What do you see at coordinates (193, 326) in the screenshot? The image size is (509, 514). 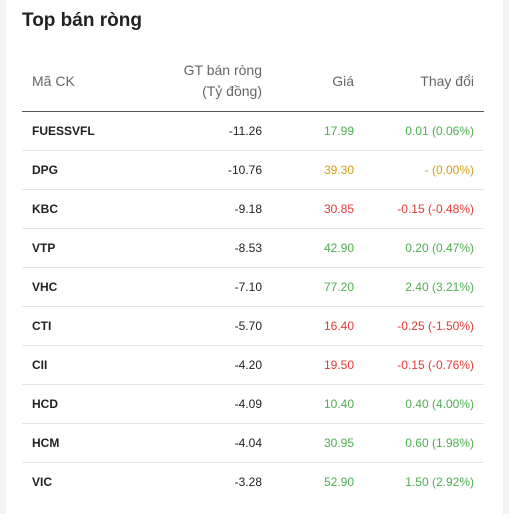 I see `net-value-cell: -5.70` at bounding box center [193, 326].